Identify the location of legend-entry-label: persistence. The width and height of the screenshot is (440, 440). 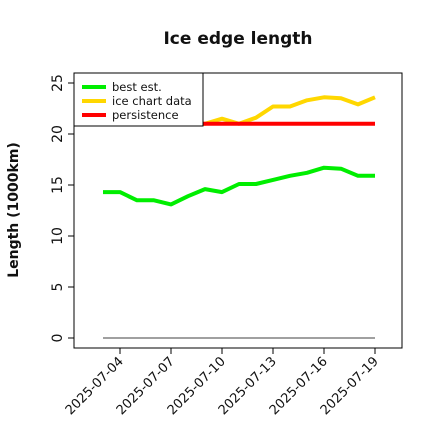
(145, 115).